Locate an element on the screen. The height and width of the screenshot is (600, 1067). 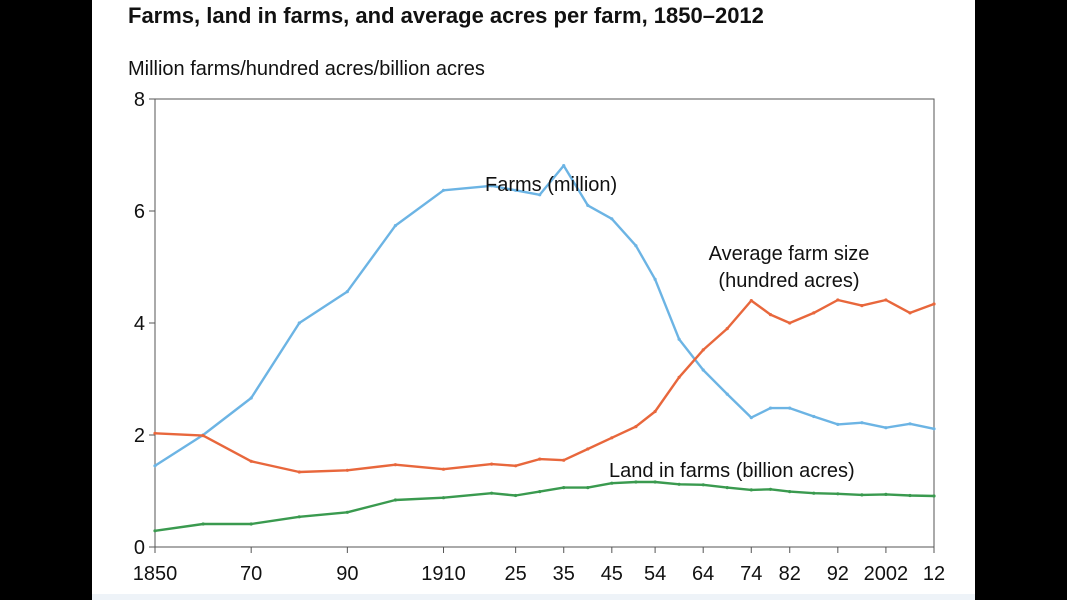
x-tick-label: 90 is located at coordinates (347, 574).